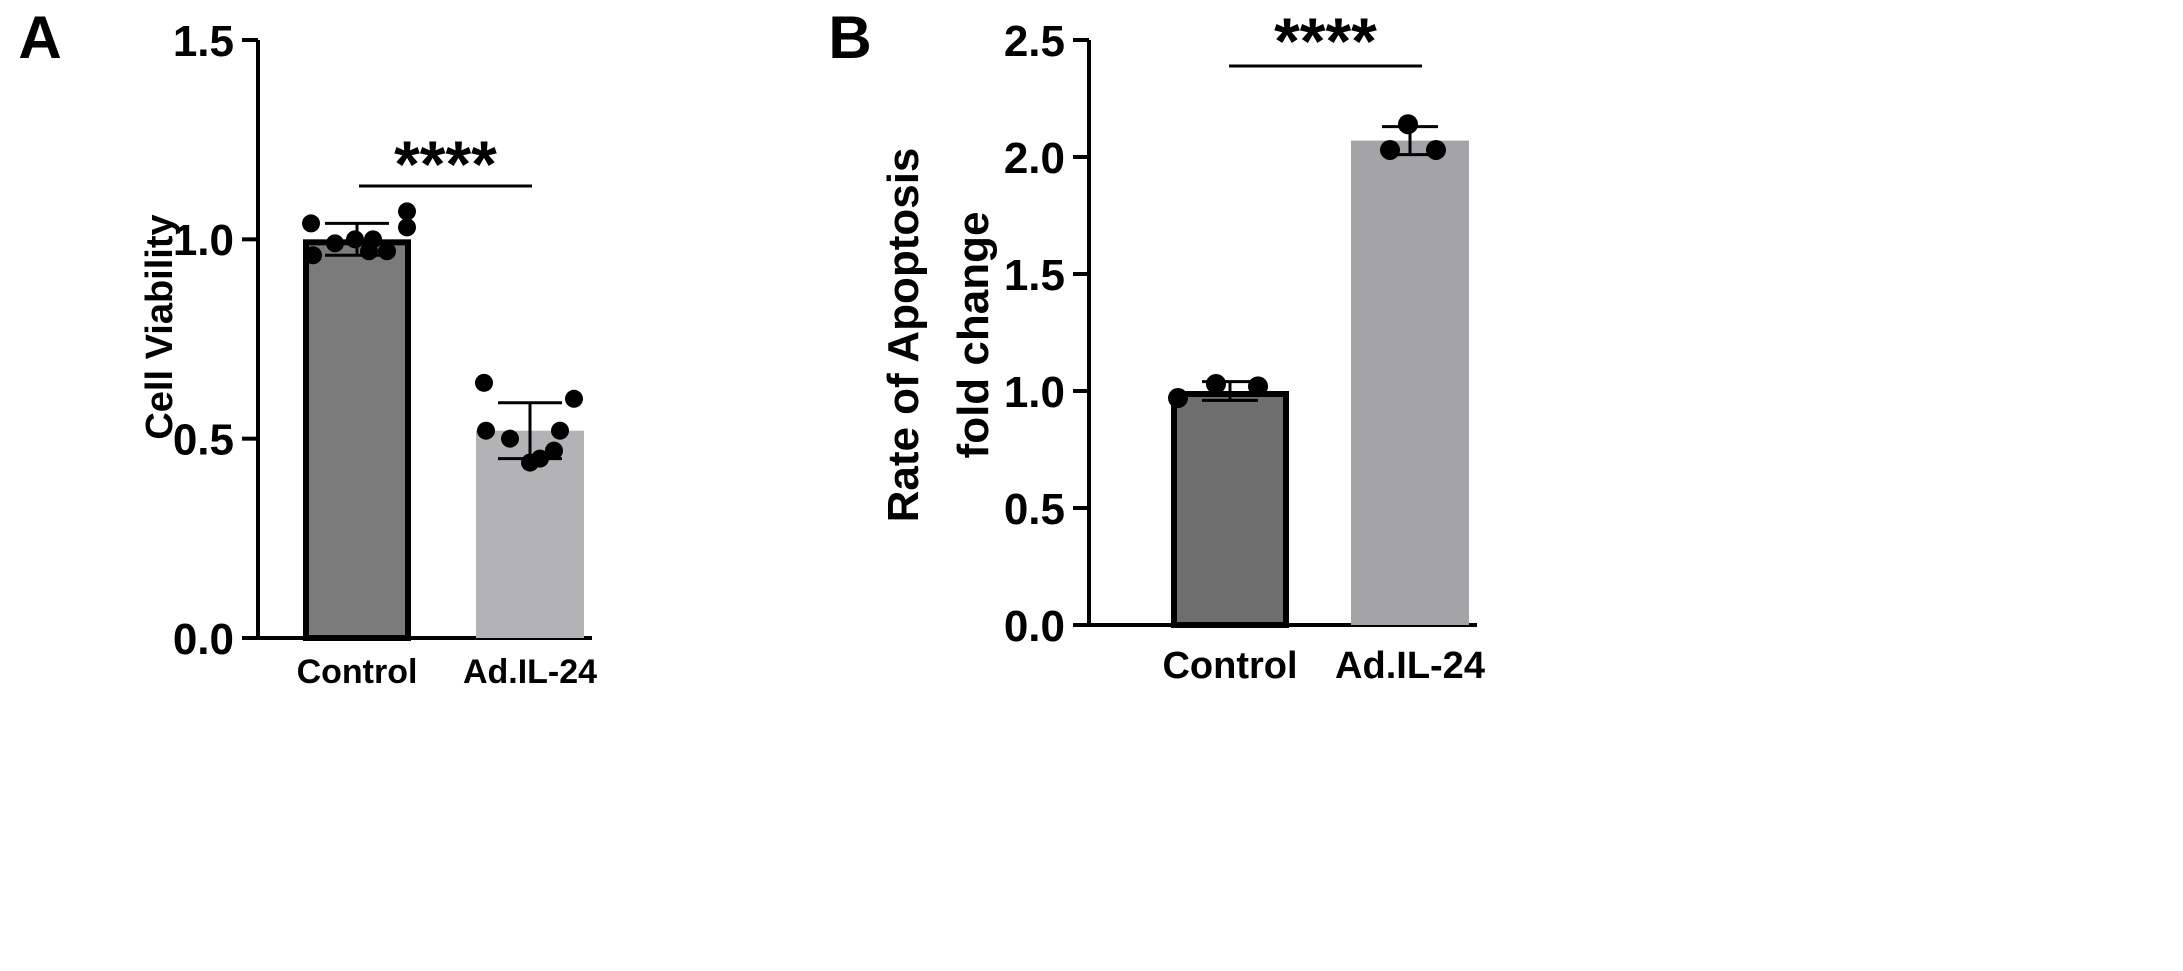 The image size is (2183, 971). Describe the element at coordinates (973, 335) in the screenshot. I see `y-axis-label: fold change` at that location.